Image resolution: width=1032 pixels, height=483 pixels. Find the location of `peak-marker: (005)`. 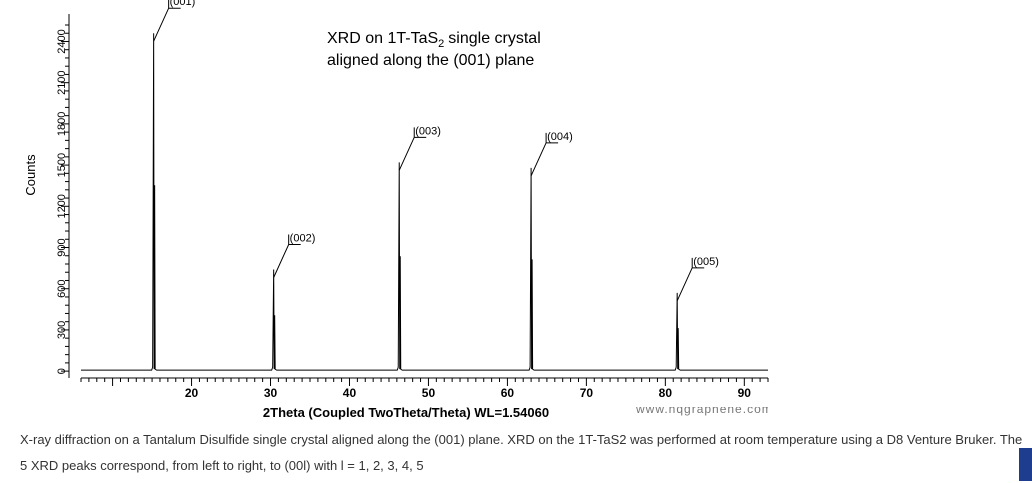

peak-marker: (005) is located at coordinates (697, 279).